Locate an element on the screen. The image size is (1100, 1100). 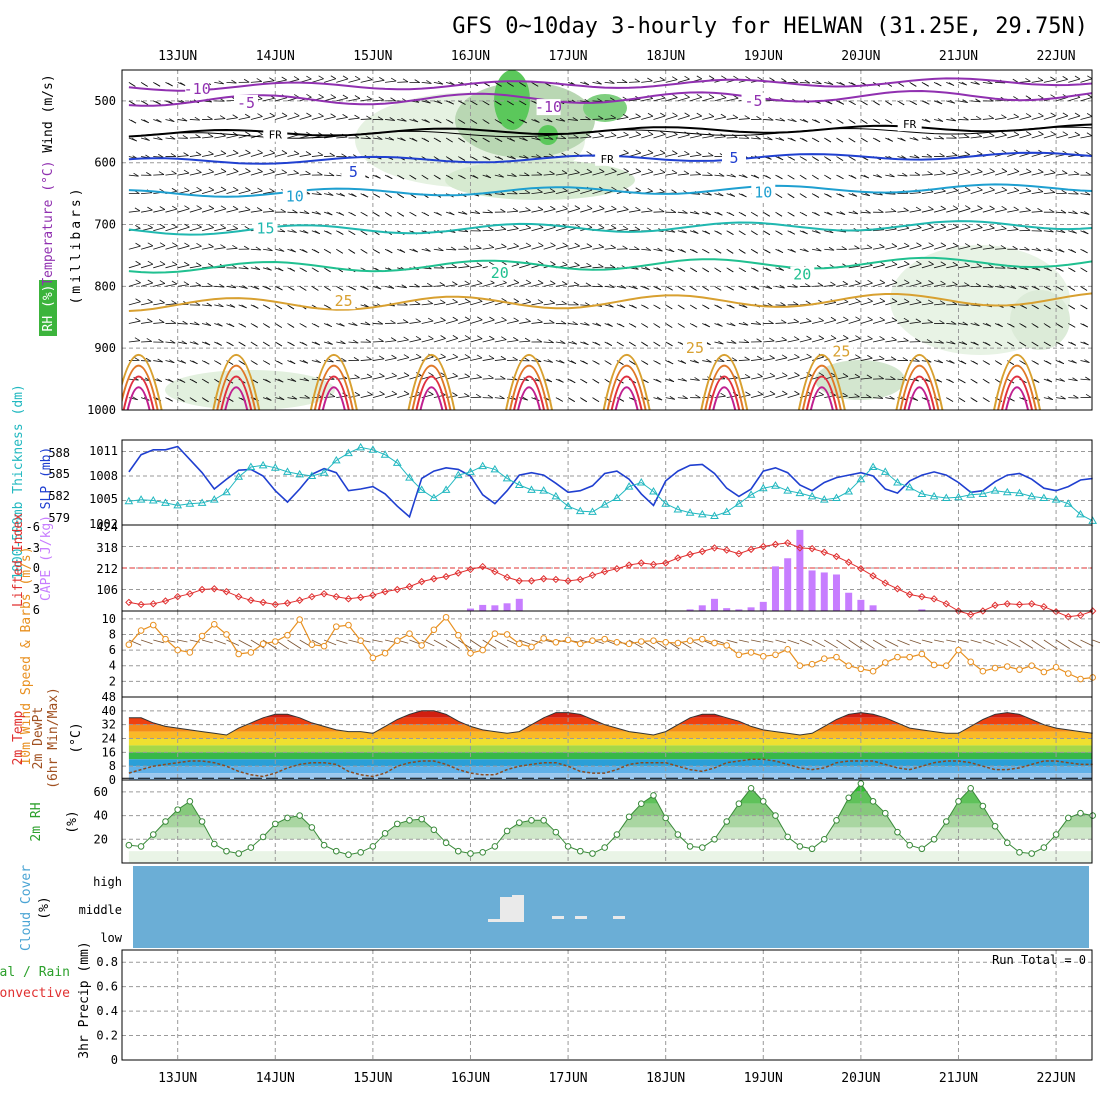
isotherm-label: -10 is located at coordinates (197, 89).